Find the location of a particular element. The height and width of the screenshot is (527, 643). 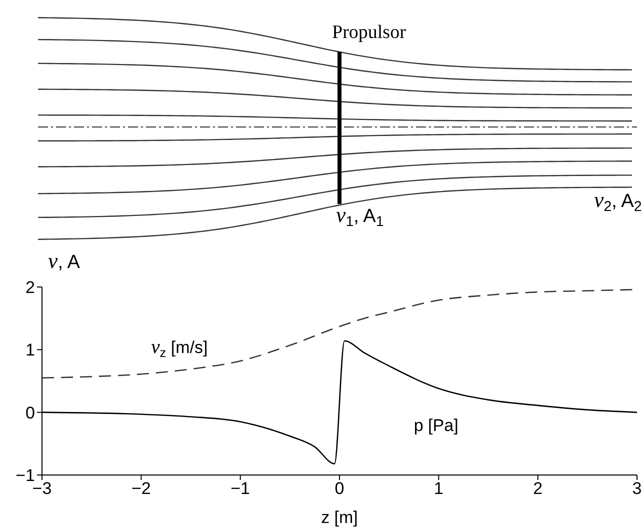

series-label: v$_{z}$ [m/s] is located at coordinates (179, 348).